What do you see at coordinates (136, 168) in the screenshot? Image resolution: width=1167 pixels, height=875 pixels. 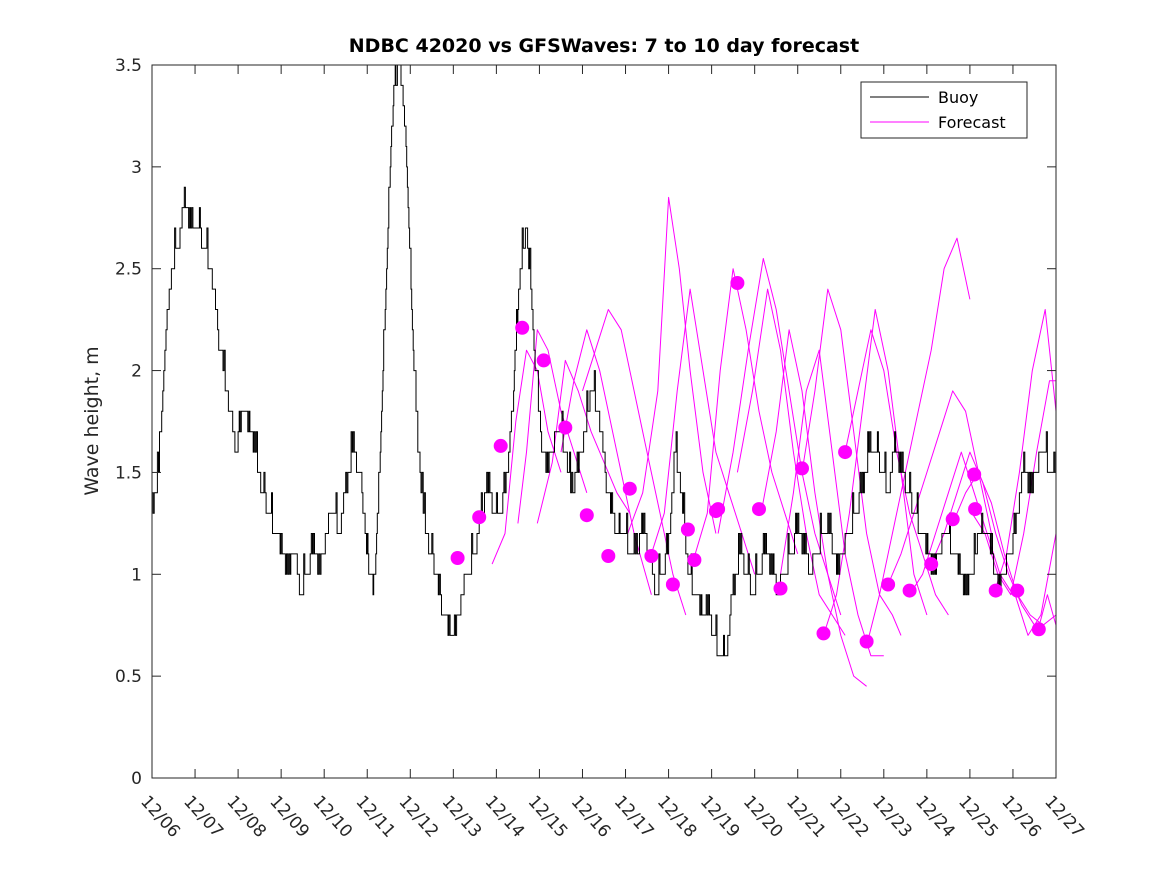 I see `y-tick-label: 3` at bounding box center [136, 168].